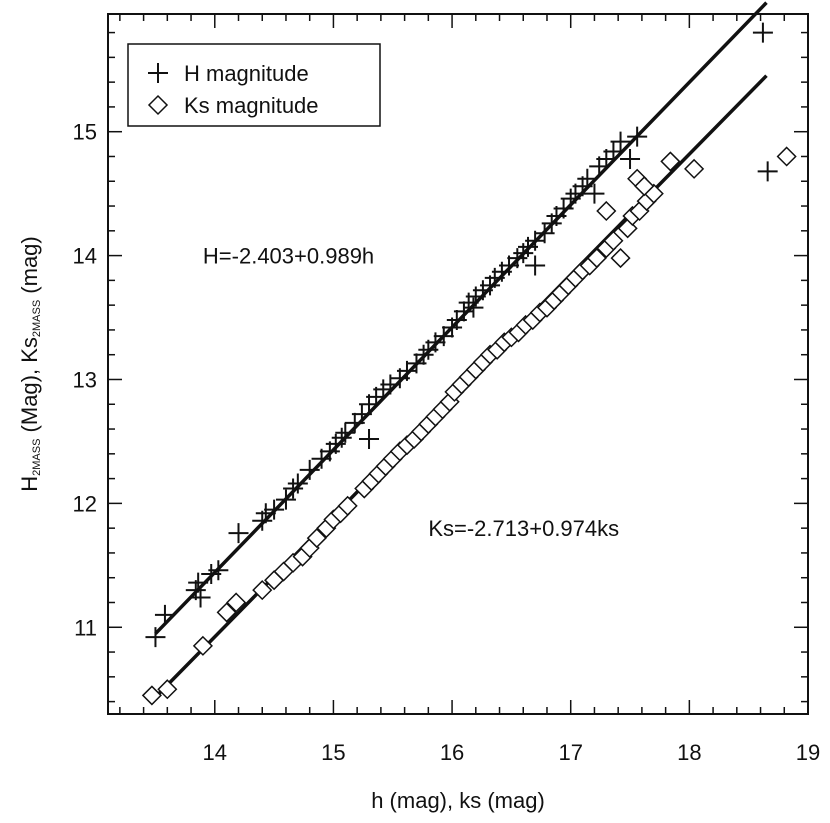  Describe the element at coordinates (452, 752) in the screenshot. I see `x-tick-label: 16` at that location.